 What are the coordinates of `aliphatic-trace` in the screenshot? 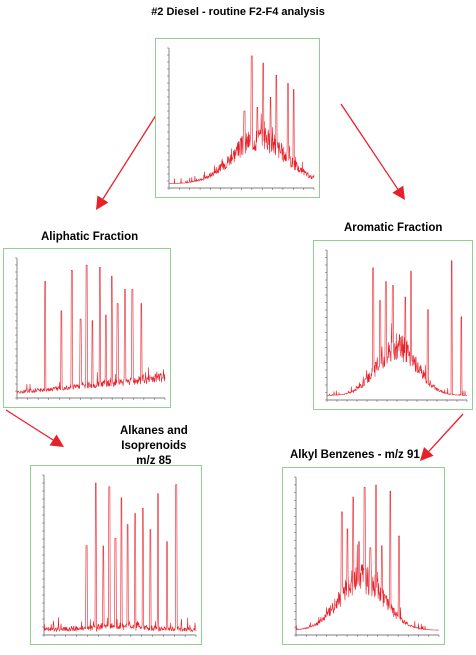 It's located at (91, 329).